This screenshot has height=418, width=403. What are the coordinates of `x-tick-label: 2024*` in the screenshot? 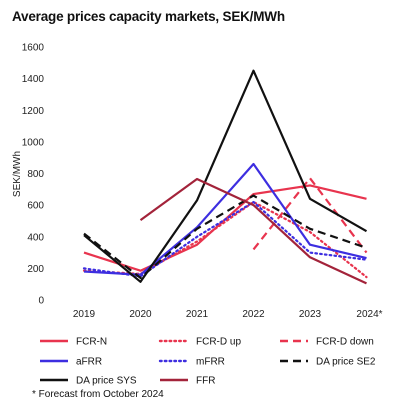 It's located at (369, 314).